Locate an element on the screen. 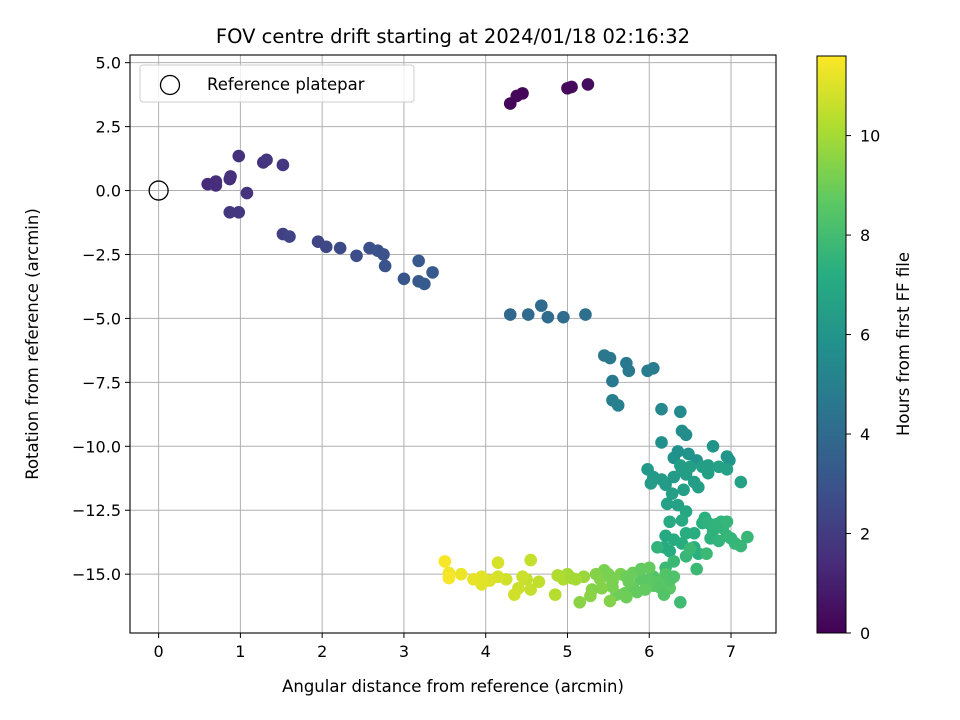 Image resolution: width=960 pixels, height=720 pixels. x-tick-label: 4 is located at coordinates (486, 651).